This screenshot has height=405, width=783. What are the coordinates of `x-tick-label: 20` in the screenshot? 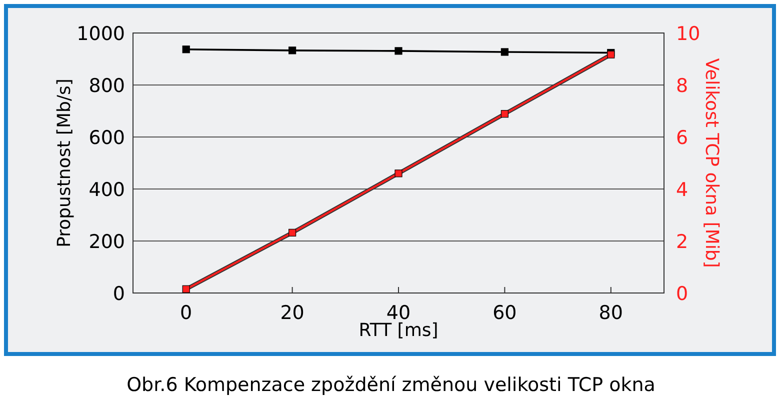 It's located at (292, 313).